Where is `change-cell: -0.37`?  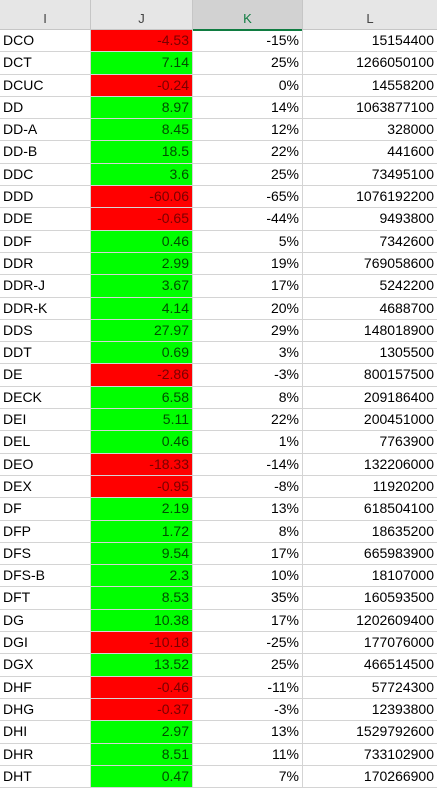
change-cell: -0.37 is located at coordinates (142, 710).